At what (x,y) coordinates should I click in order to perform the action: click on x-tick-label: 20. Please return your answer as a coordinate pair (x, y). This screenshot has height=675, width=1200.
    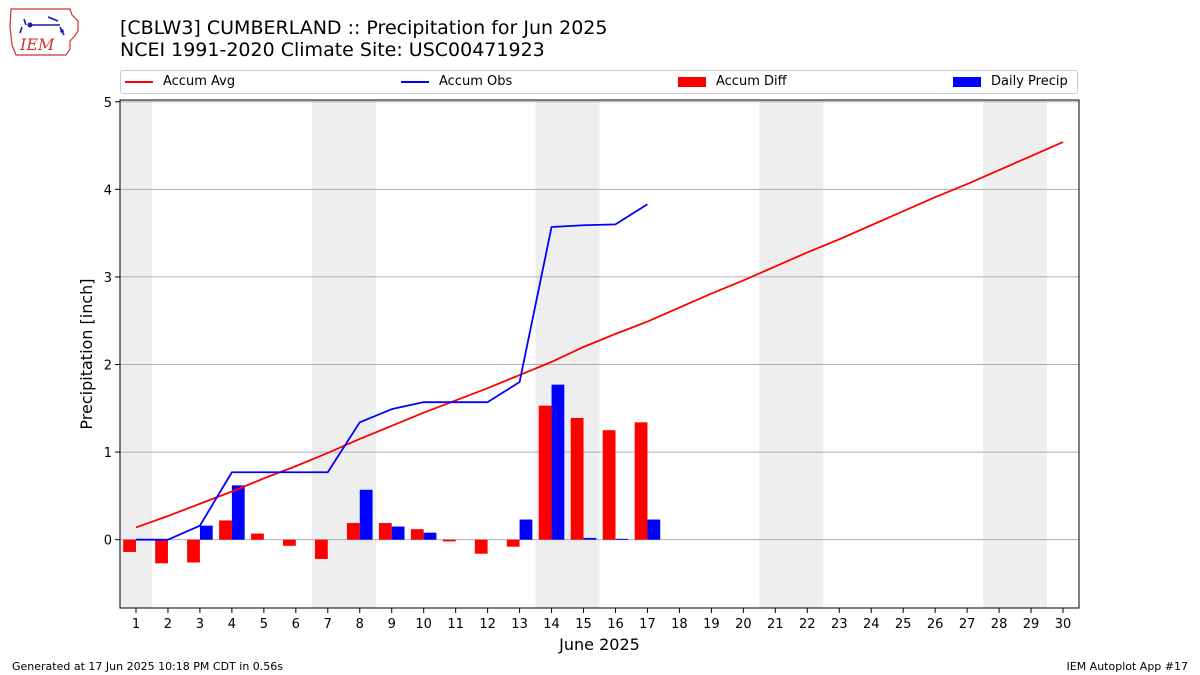
    Looking at the image, I should click on (743, 624).